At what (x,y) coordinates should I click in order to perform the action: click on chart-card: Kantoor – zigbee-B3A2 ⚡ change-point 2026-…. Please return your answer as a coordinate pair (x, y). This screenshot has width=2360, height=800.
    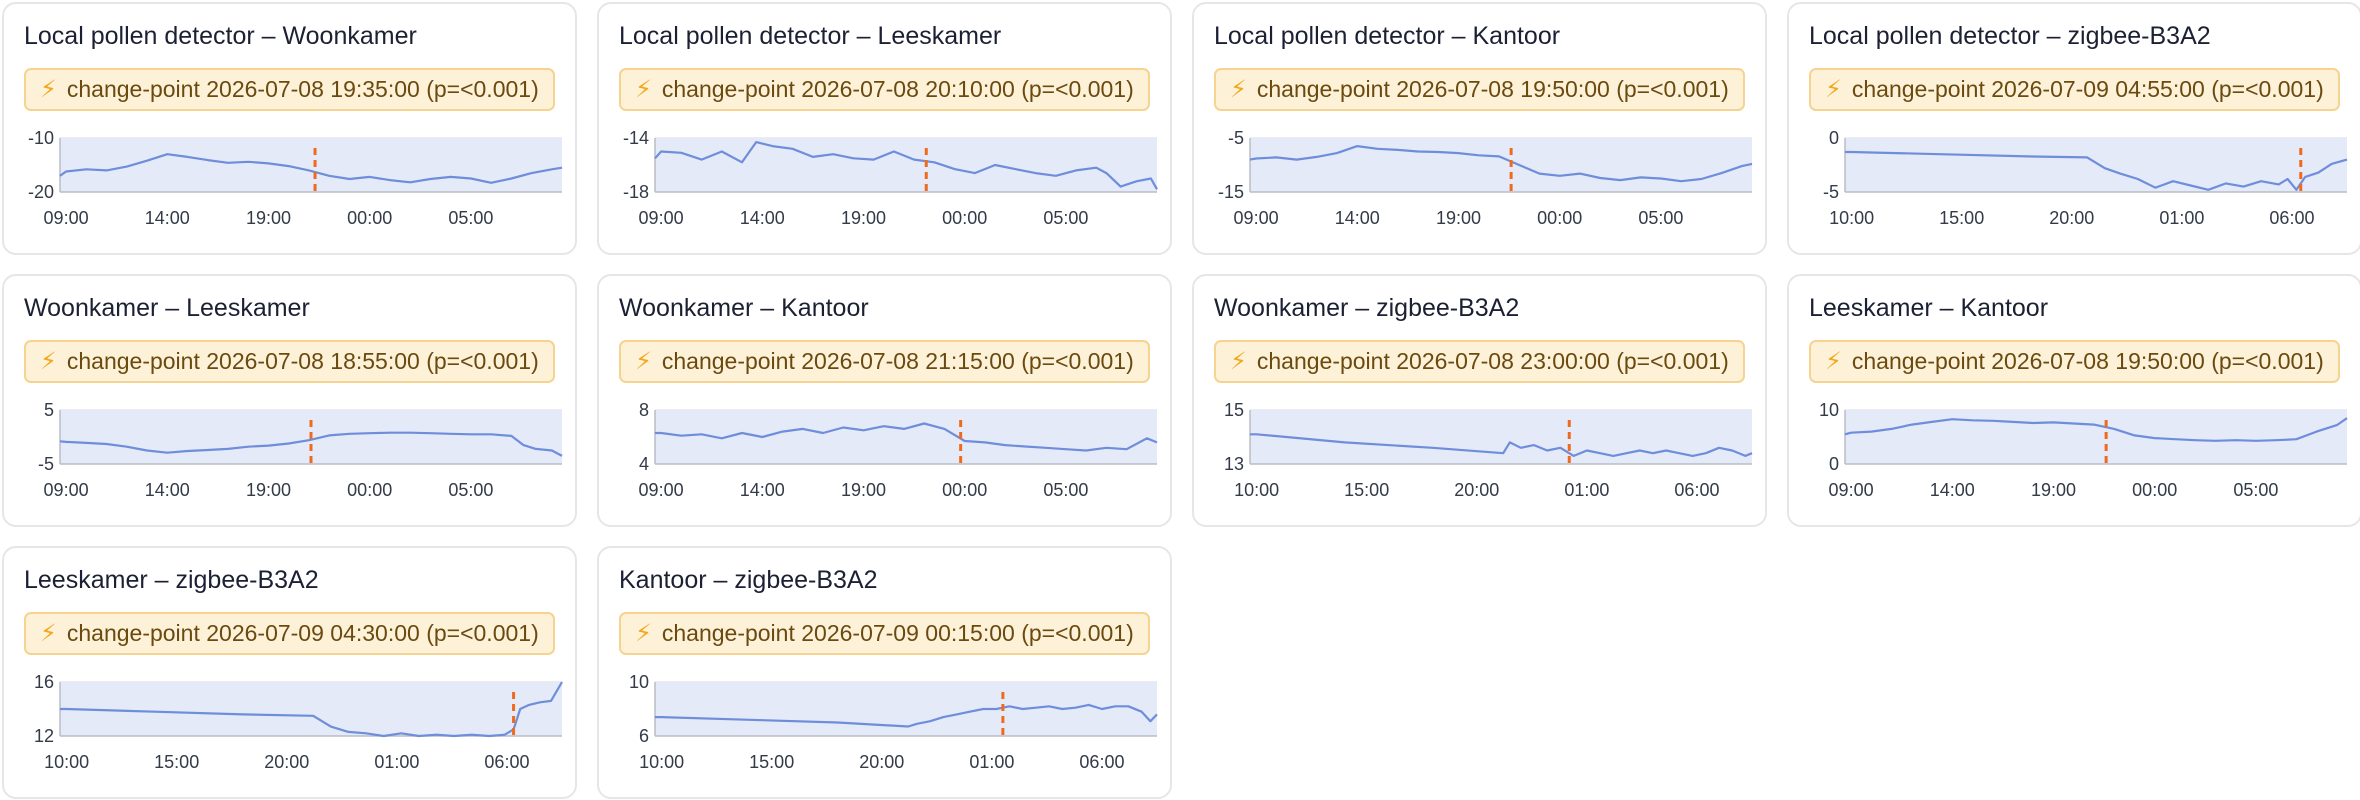
    Looking at the image, I should click on (884, 672).